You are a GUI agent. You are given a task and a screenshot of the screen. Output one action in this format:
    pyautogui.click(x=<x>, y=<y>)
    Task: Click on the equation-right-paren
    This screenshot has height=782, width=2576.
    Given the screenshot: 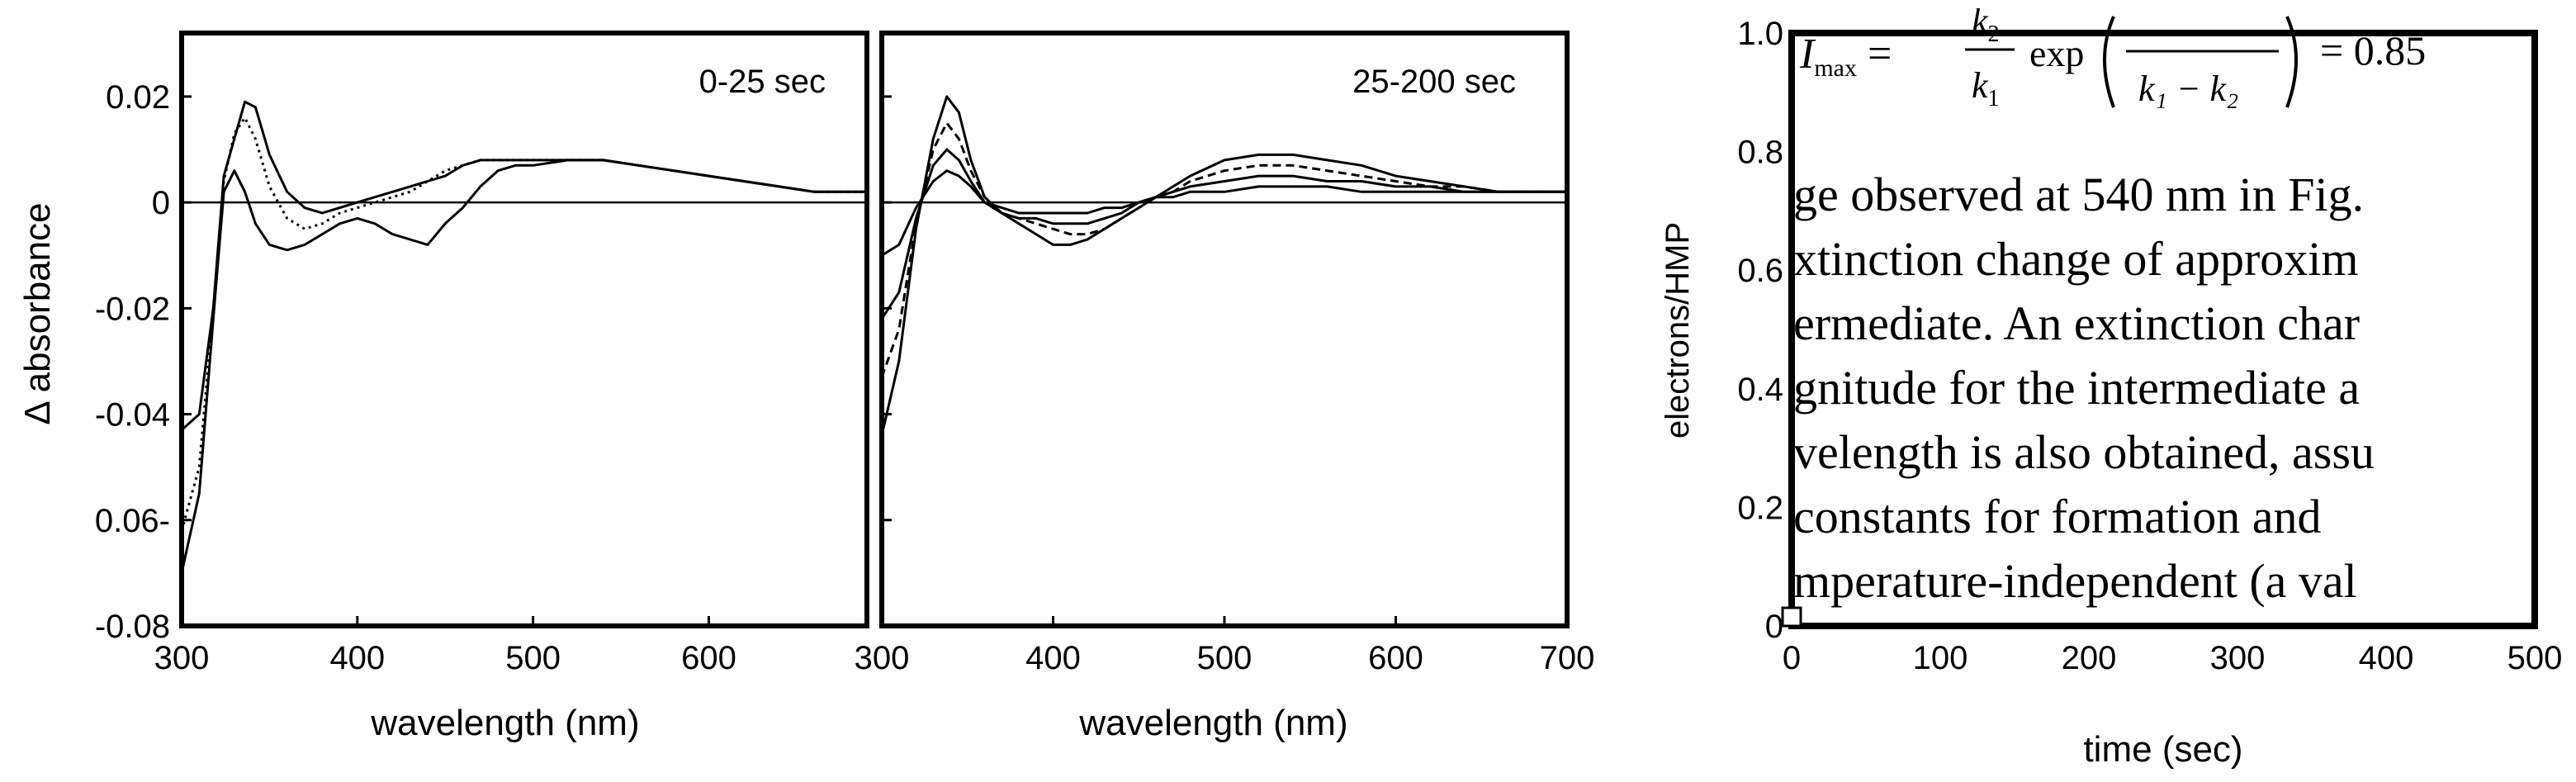 What is the action you would take?
    pyautogui.click(x=2291, y=62)
    